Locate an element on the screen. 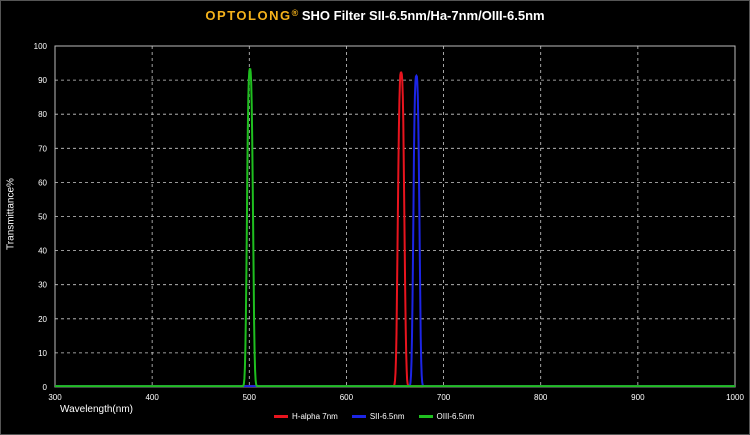 The height and width of the screenshot is (435, 750). x-tick-label: 600 is located at coordinates (347, 397).